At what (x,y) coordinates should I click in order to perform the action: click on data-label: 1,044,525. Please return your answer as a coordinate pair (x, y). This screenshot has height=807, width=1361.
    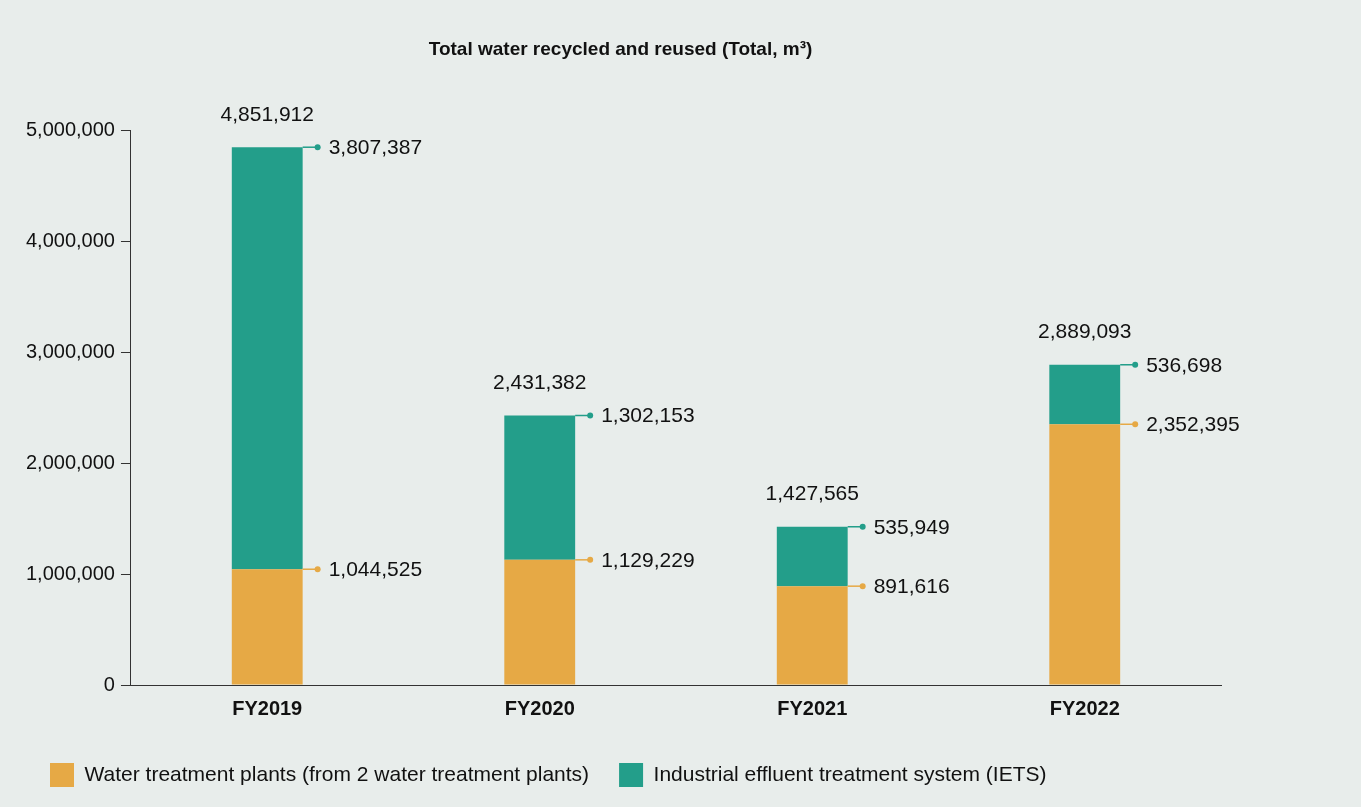
    Looking at the image, I should click on (375, 569).